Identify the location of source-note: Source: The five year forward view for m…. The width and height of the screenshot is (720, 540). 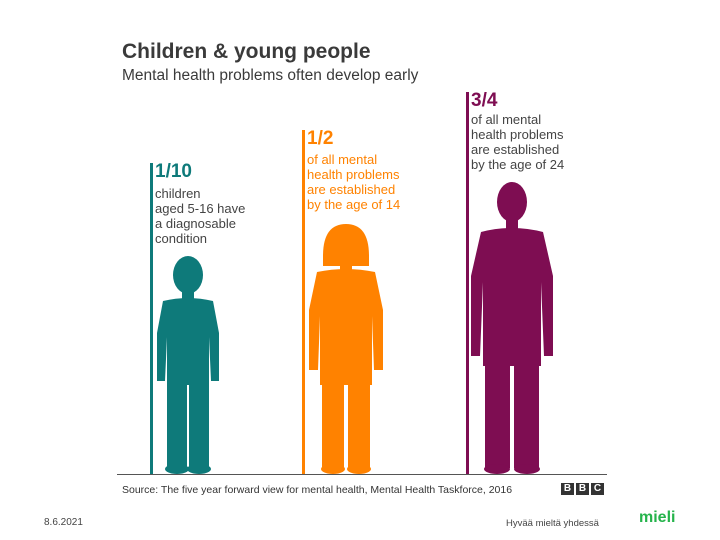
(317, 490).